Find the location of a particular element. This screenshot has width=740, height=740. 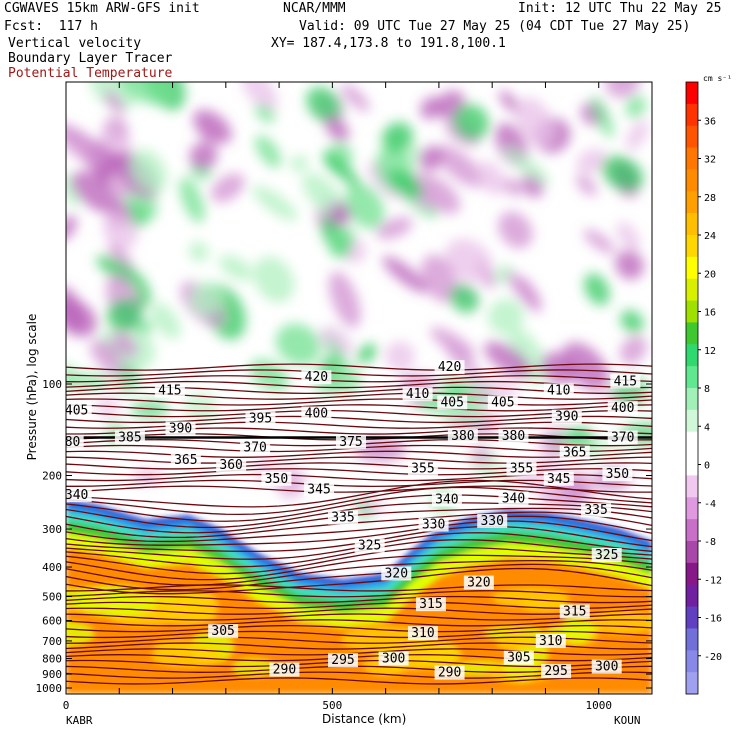

contour-label: 405 is located at coordinates (502, 402).